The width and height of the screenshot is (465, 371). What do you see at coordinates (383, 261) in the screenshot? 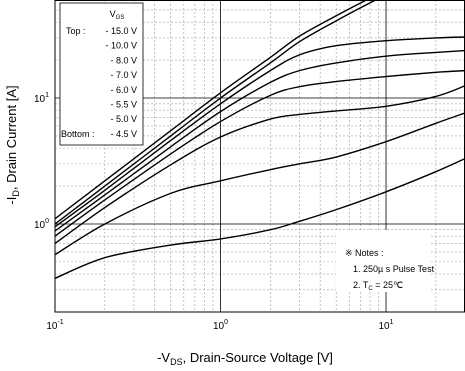
I see `notes-background` at bounding box center [383, 261].